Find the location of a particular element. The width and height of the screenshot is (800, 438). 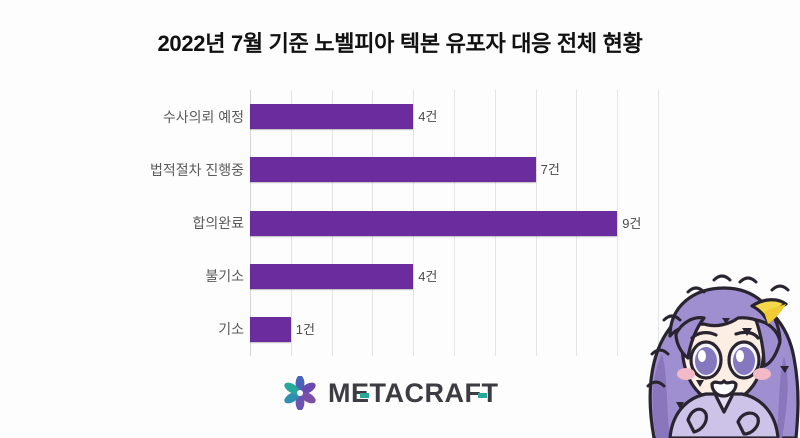

metacraft-wordmark-text: METACRAFT is located at coordinates (413, 392).